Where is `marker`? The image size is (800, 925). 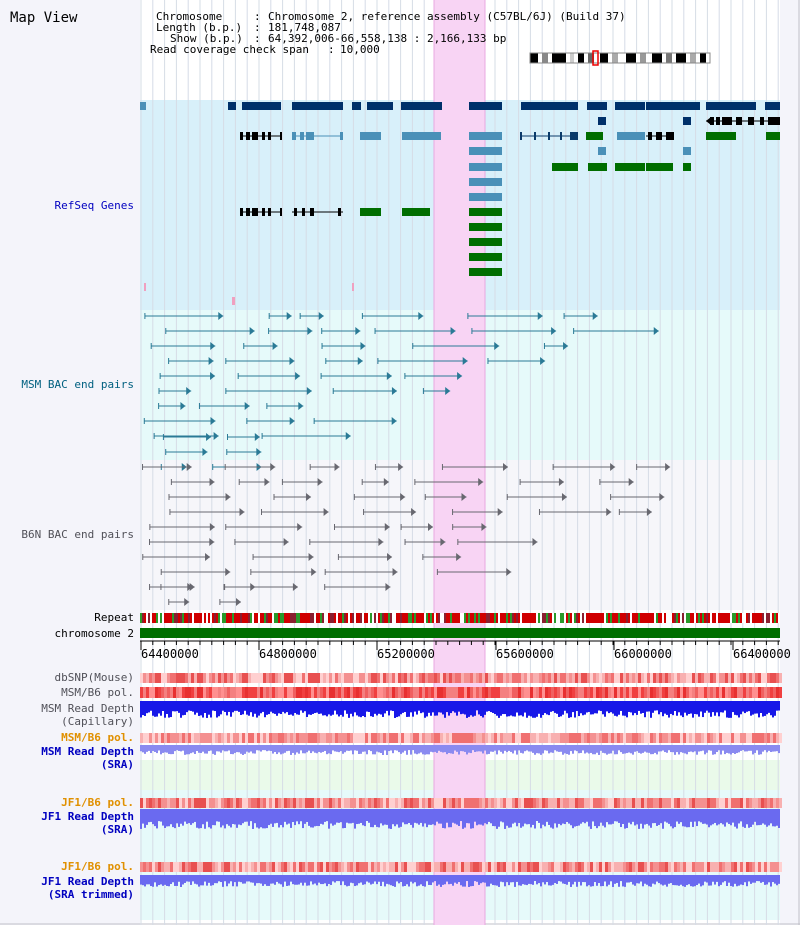
marker is located at coordinates (145, 287).